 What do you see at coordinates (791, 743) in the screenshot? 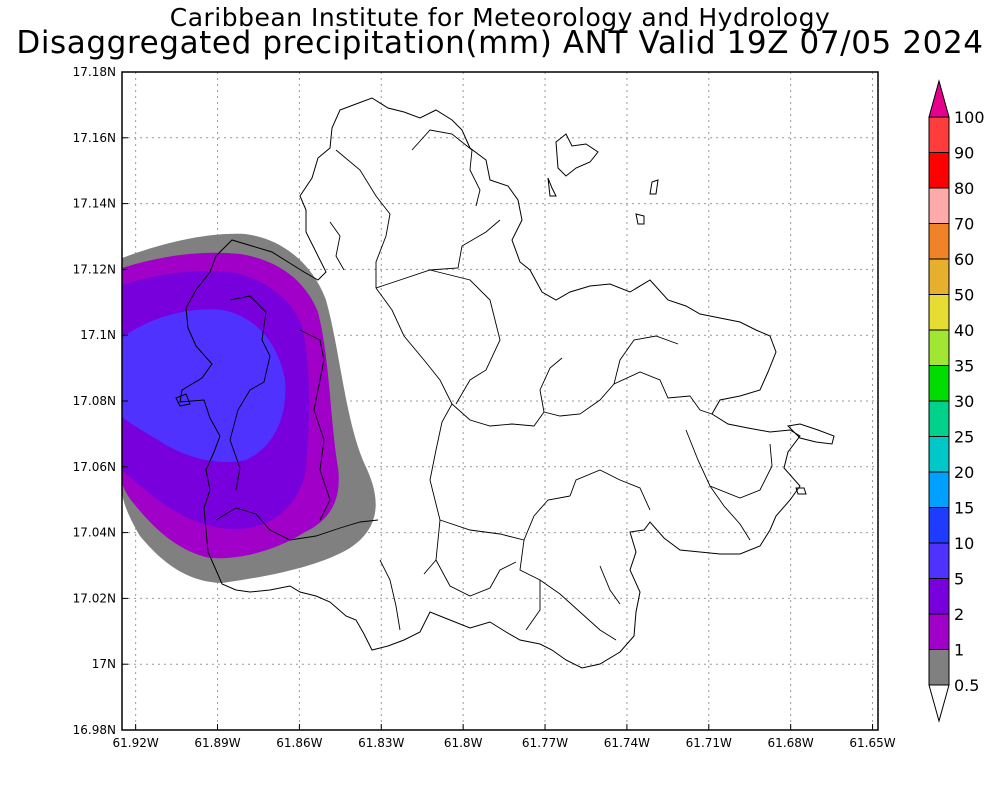
I see `x-tick-label: 61.68W` at bounding box center [791, 743].